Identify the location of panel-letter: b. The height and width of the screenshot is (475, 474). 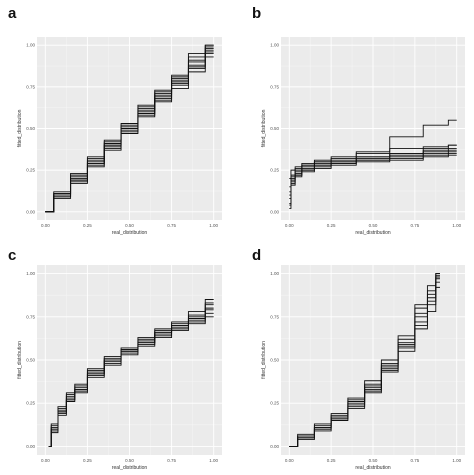
(256, 13).